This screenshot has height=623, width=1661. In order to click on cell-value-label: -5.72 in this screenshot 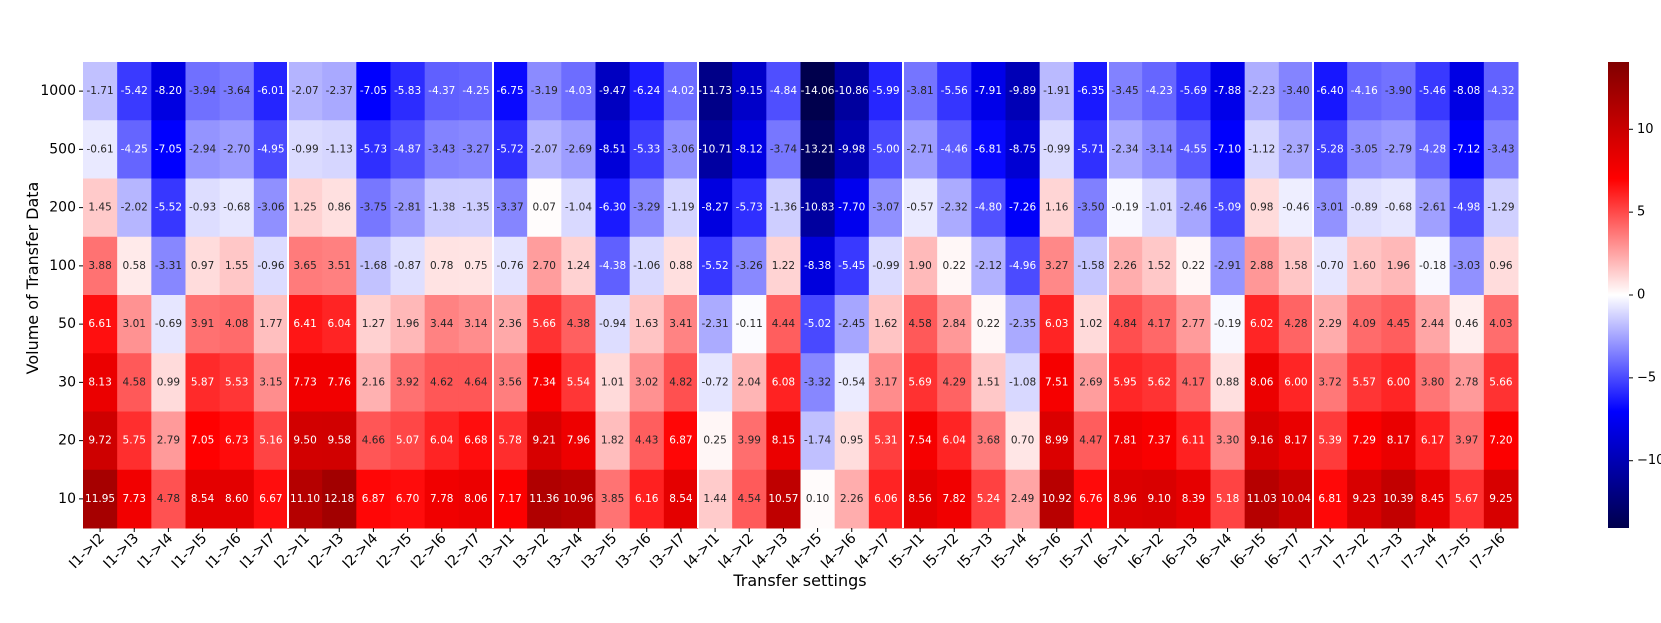, I will do `click(509, 149)`.